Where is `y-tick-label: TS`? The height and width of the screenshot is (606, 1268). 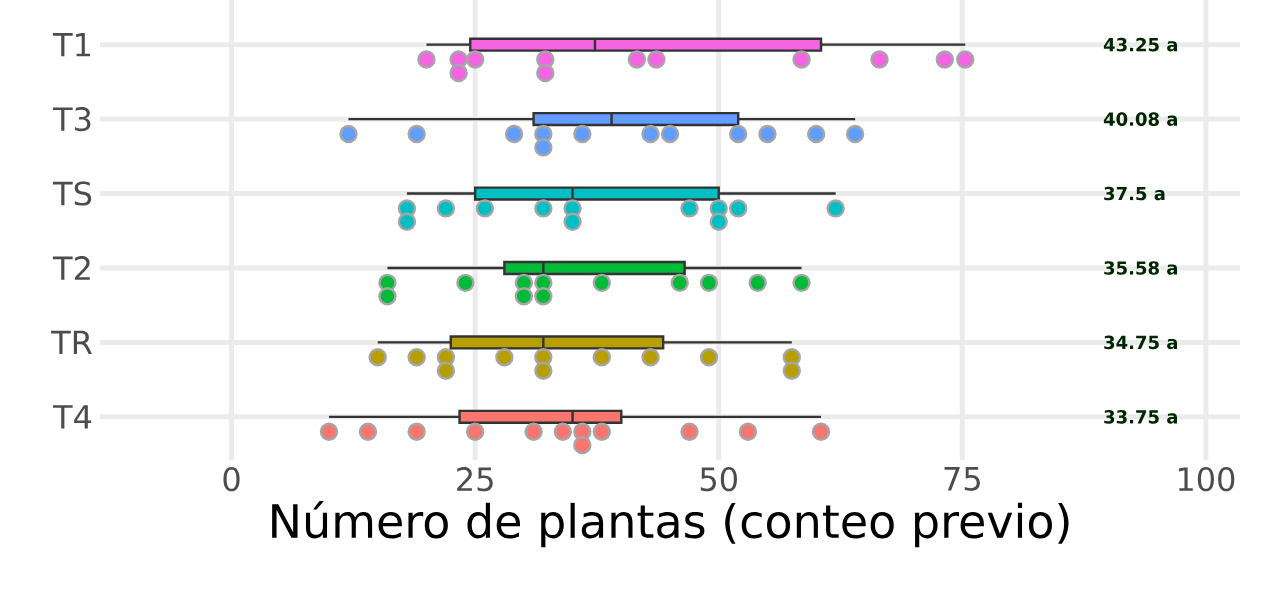
y-tick-label: TS is located at coordinates (72, 193).